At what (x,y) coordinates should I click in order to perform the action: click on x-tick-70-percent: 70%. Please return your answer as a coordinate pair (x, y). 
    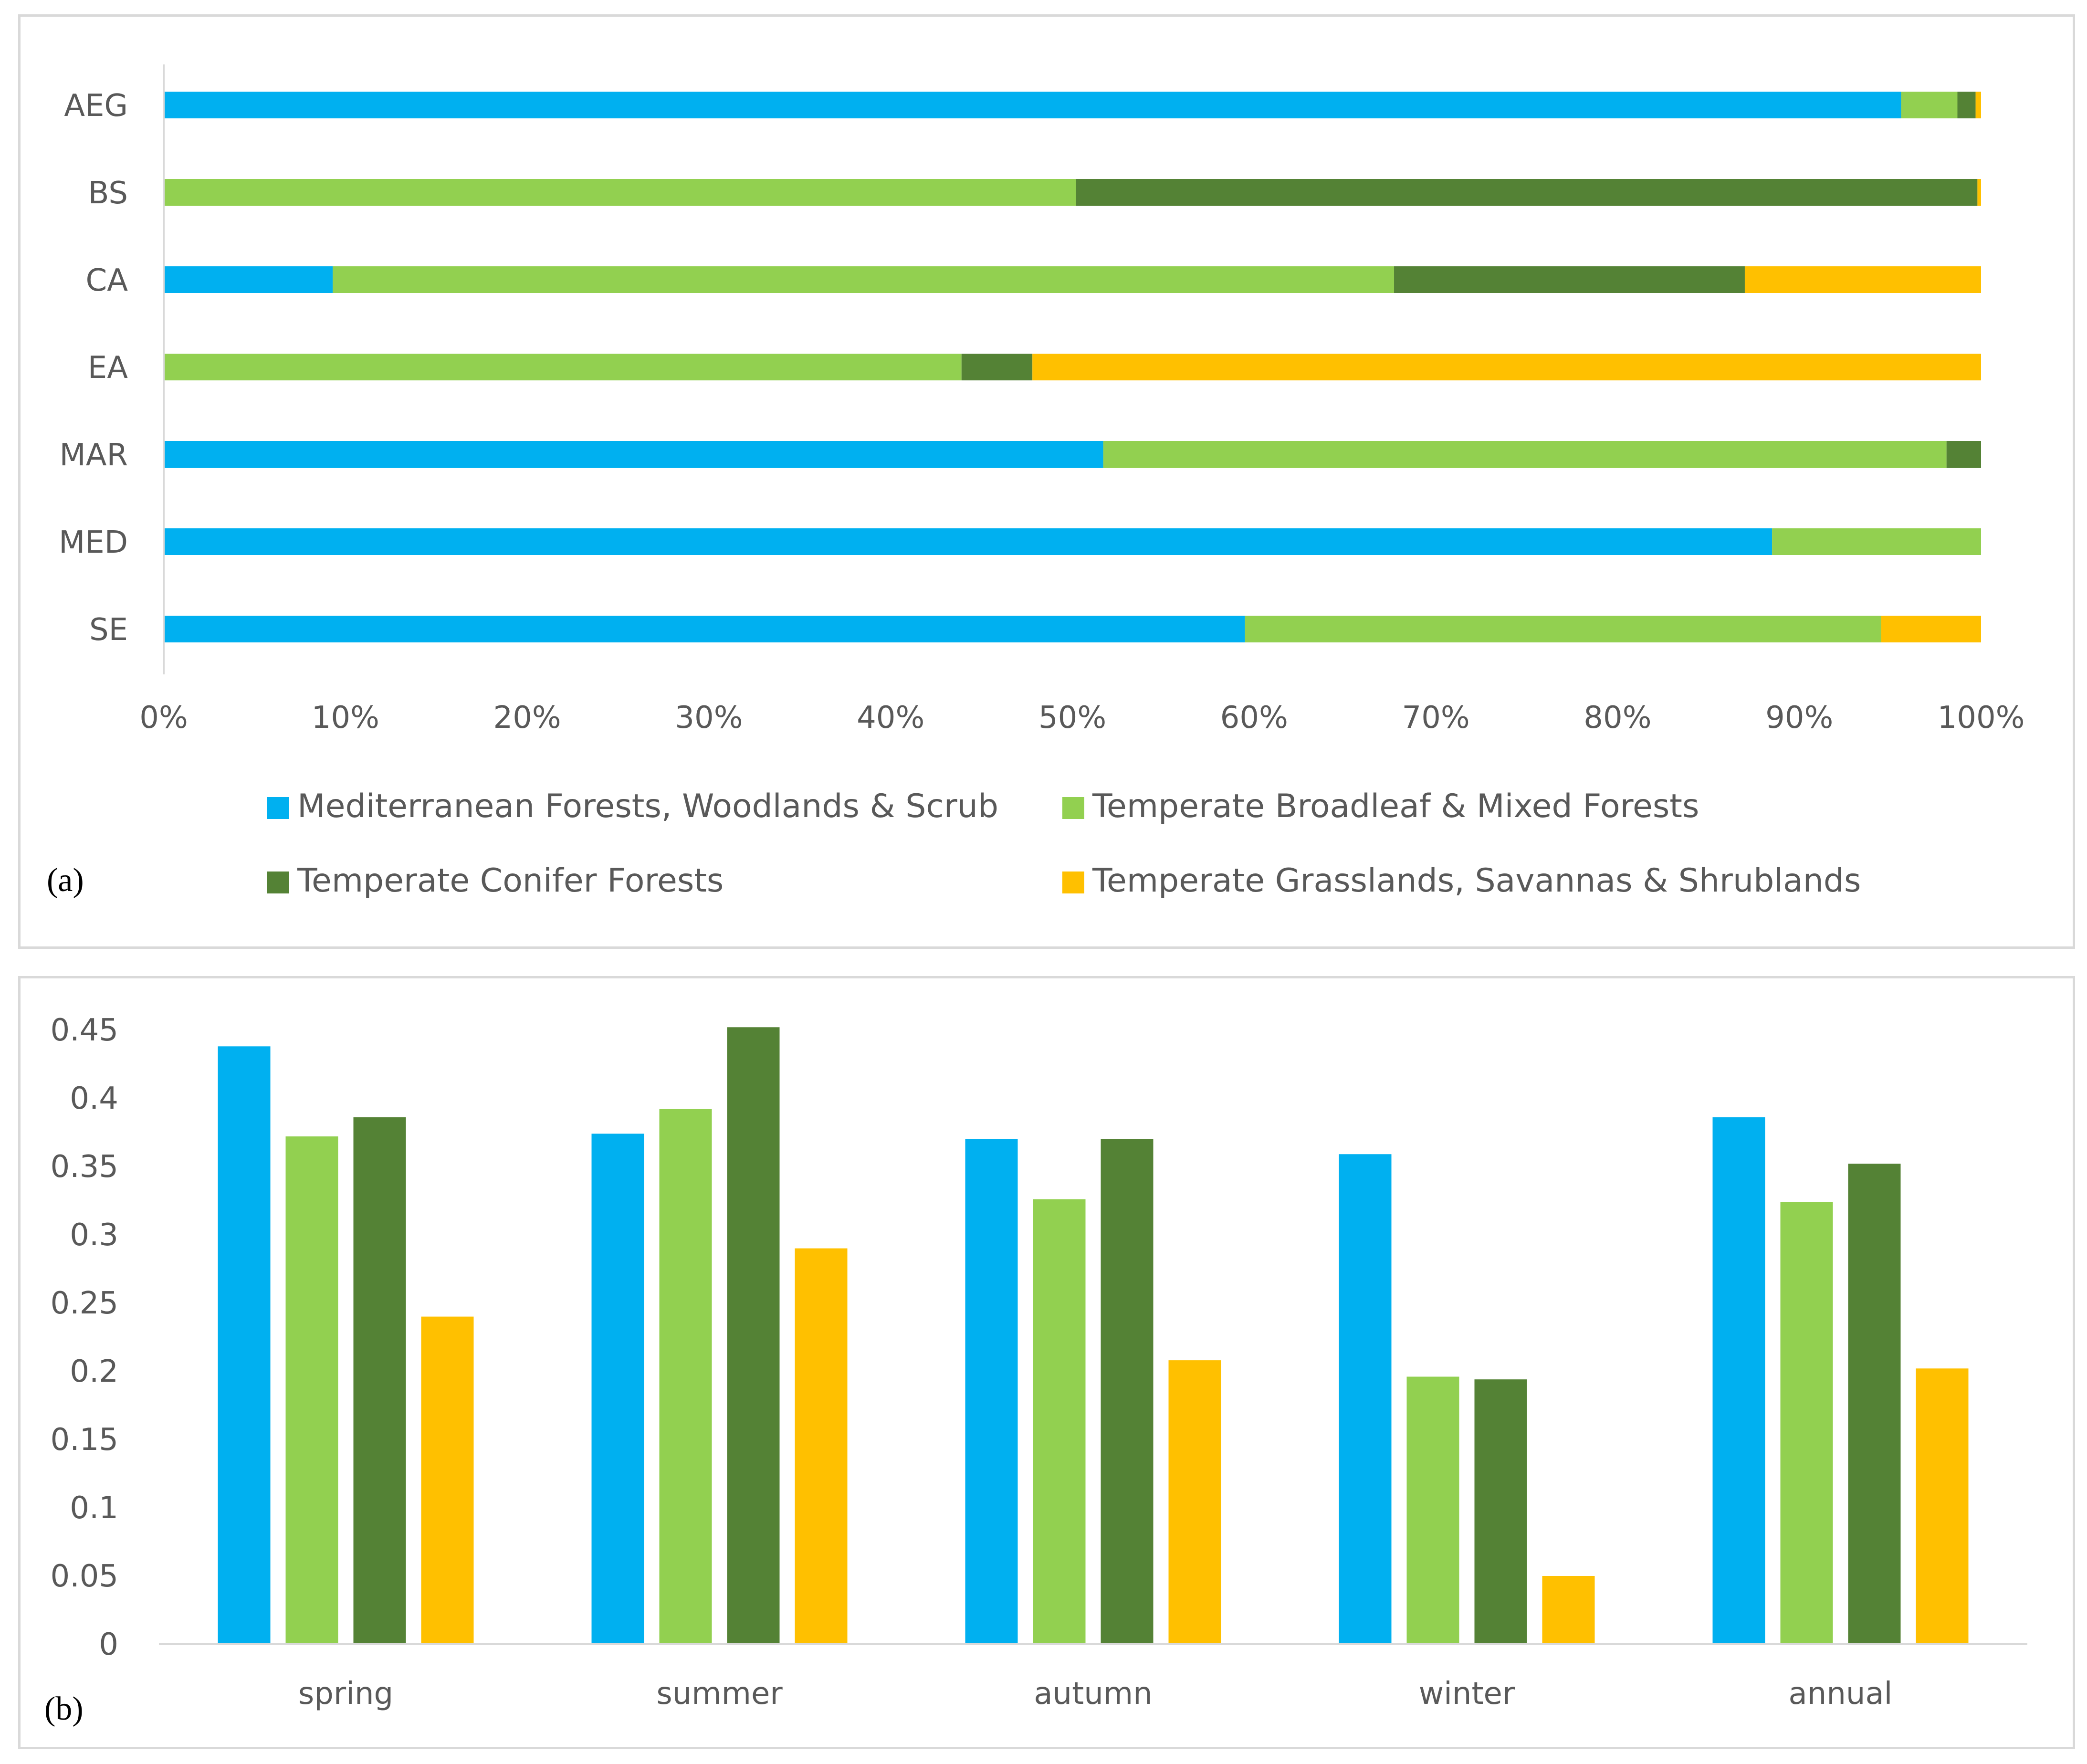
    Looking at the image, I should click on (1435, 718).